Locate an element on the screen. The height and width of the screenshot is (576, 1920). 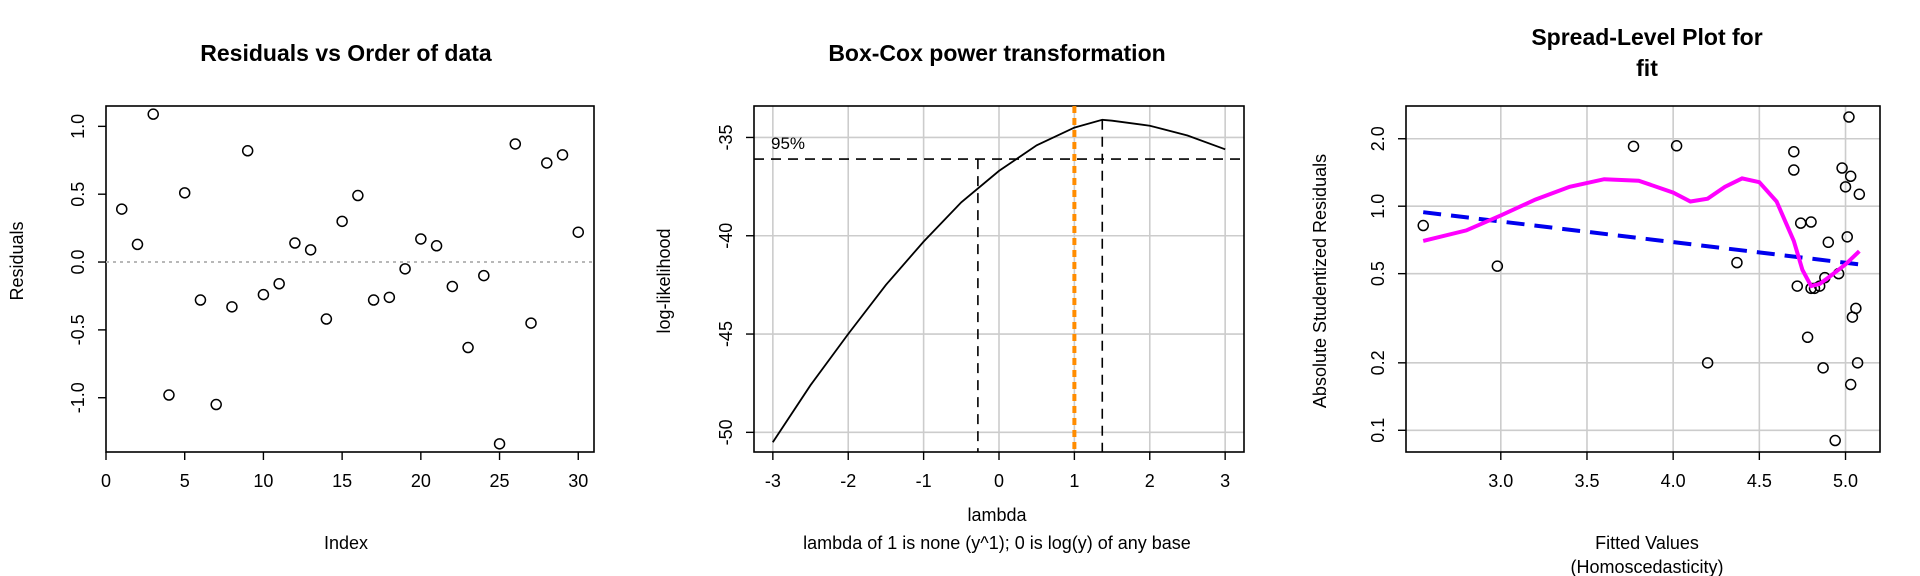
x-tick-label: 10 is located at coordinates (263, 481).